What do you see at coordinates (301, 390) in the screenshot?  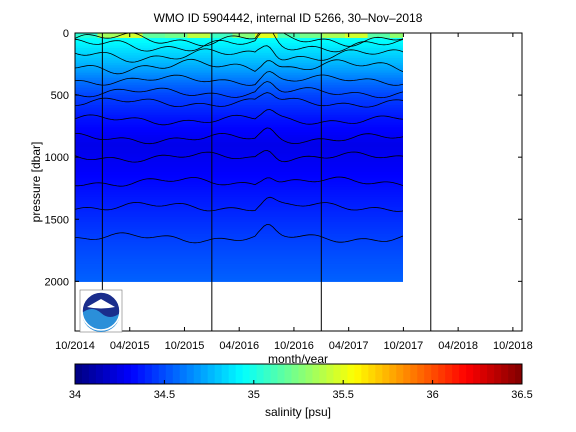 I see `colorbar-axis: 34 34.5 35 35.5 36 36.5` at bounding box center [301, 390].